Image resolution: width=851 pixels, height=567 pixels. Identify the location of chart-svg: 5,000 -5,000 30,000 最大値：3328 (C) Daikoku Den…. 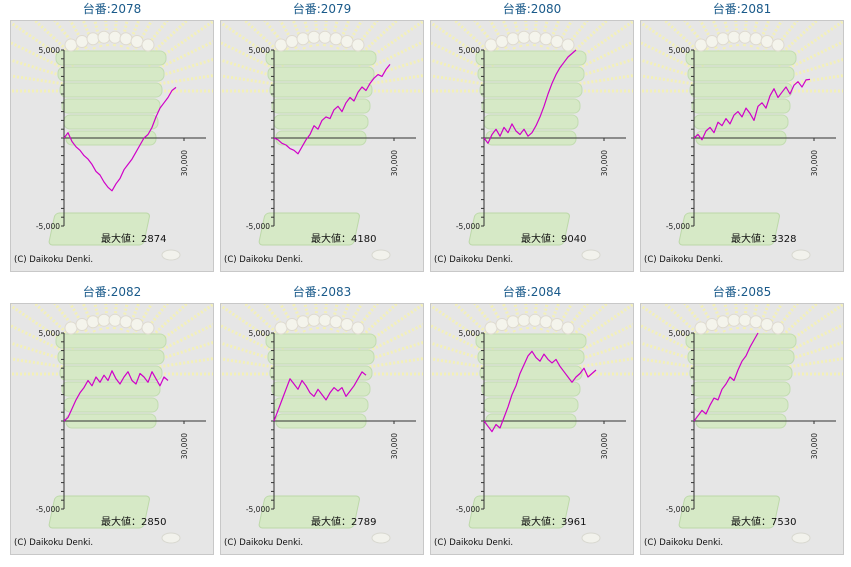
(742, 143).